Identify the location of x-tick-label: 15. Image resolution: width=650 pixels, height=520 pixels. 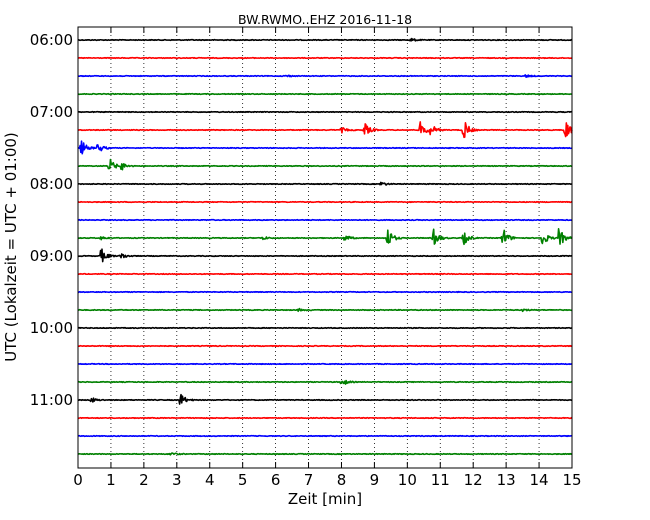
(571, 480).